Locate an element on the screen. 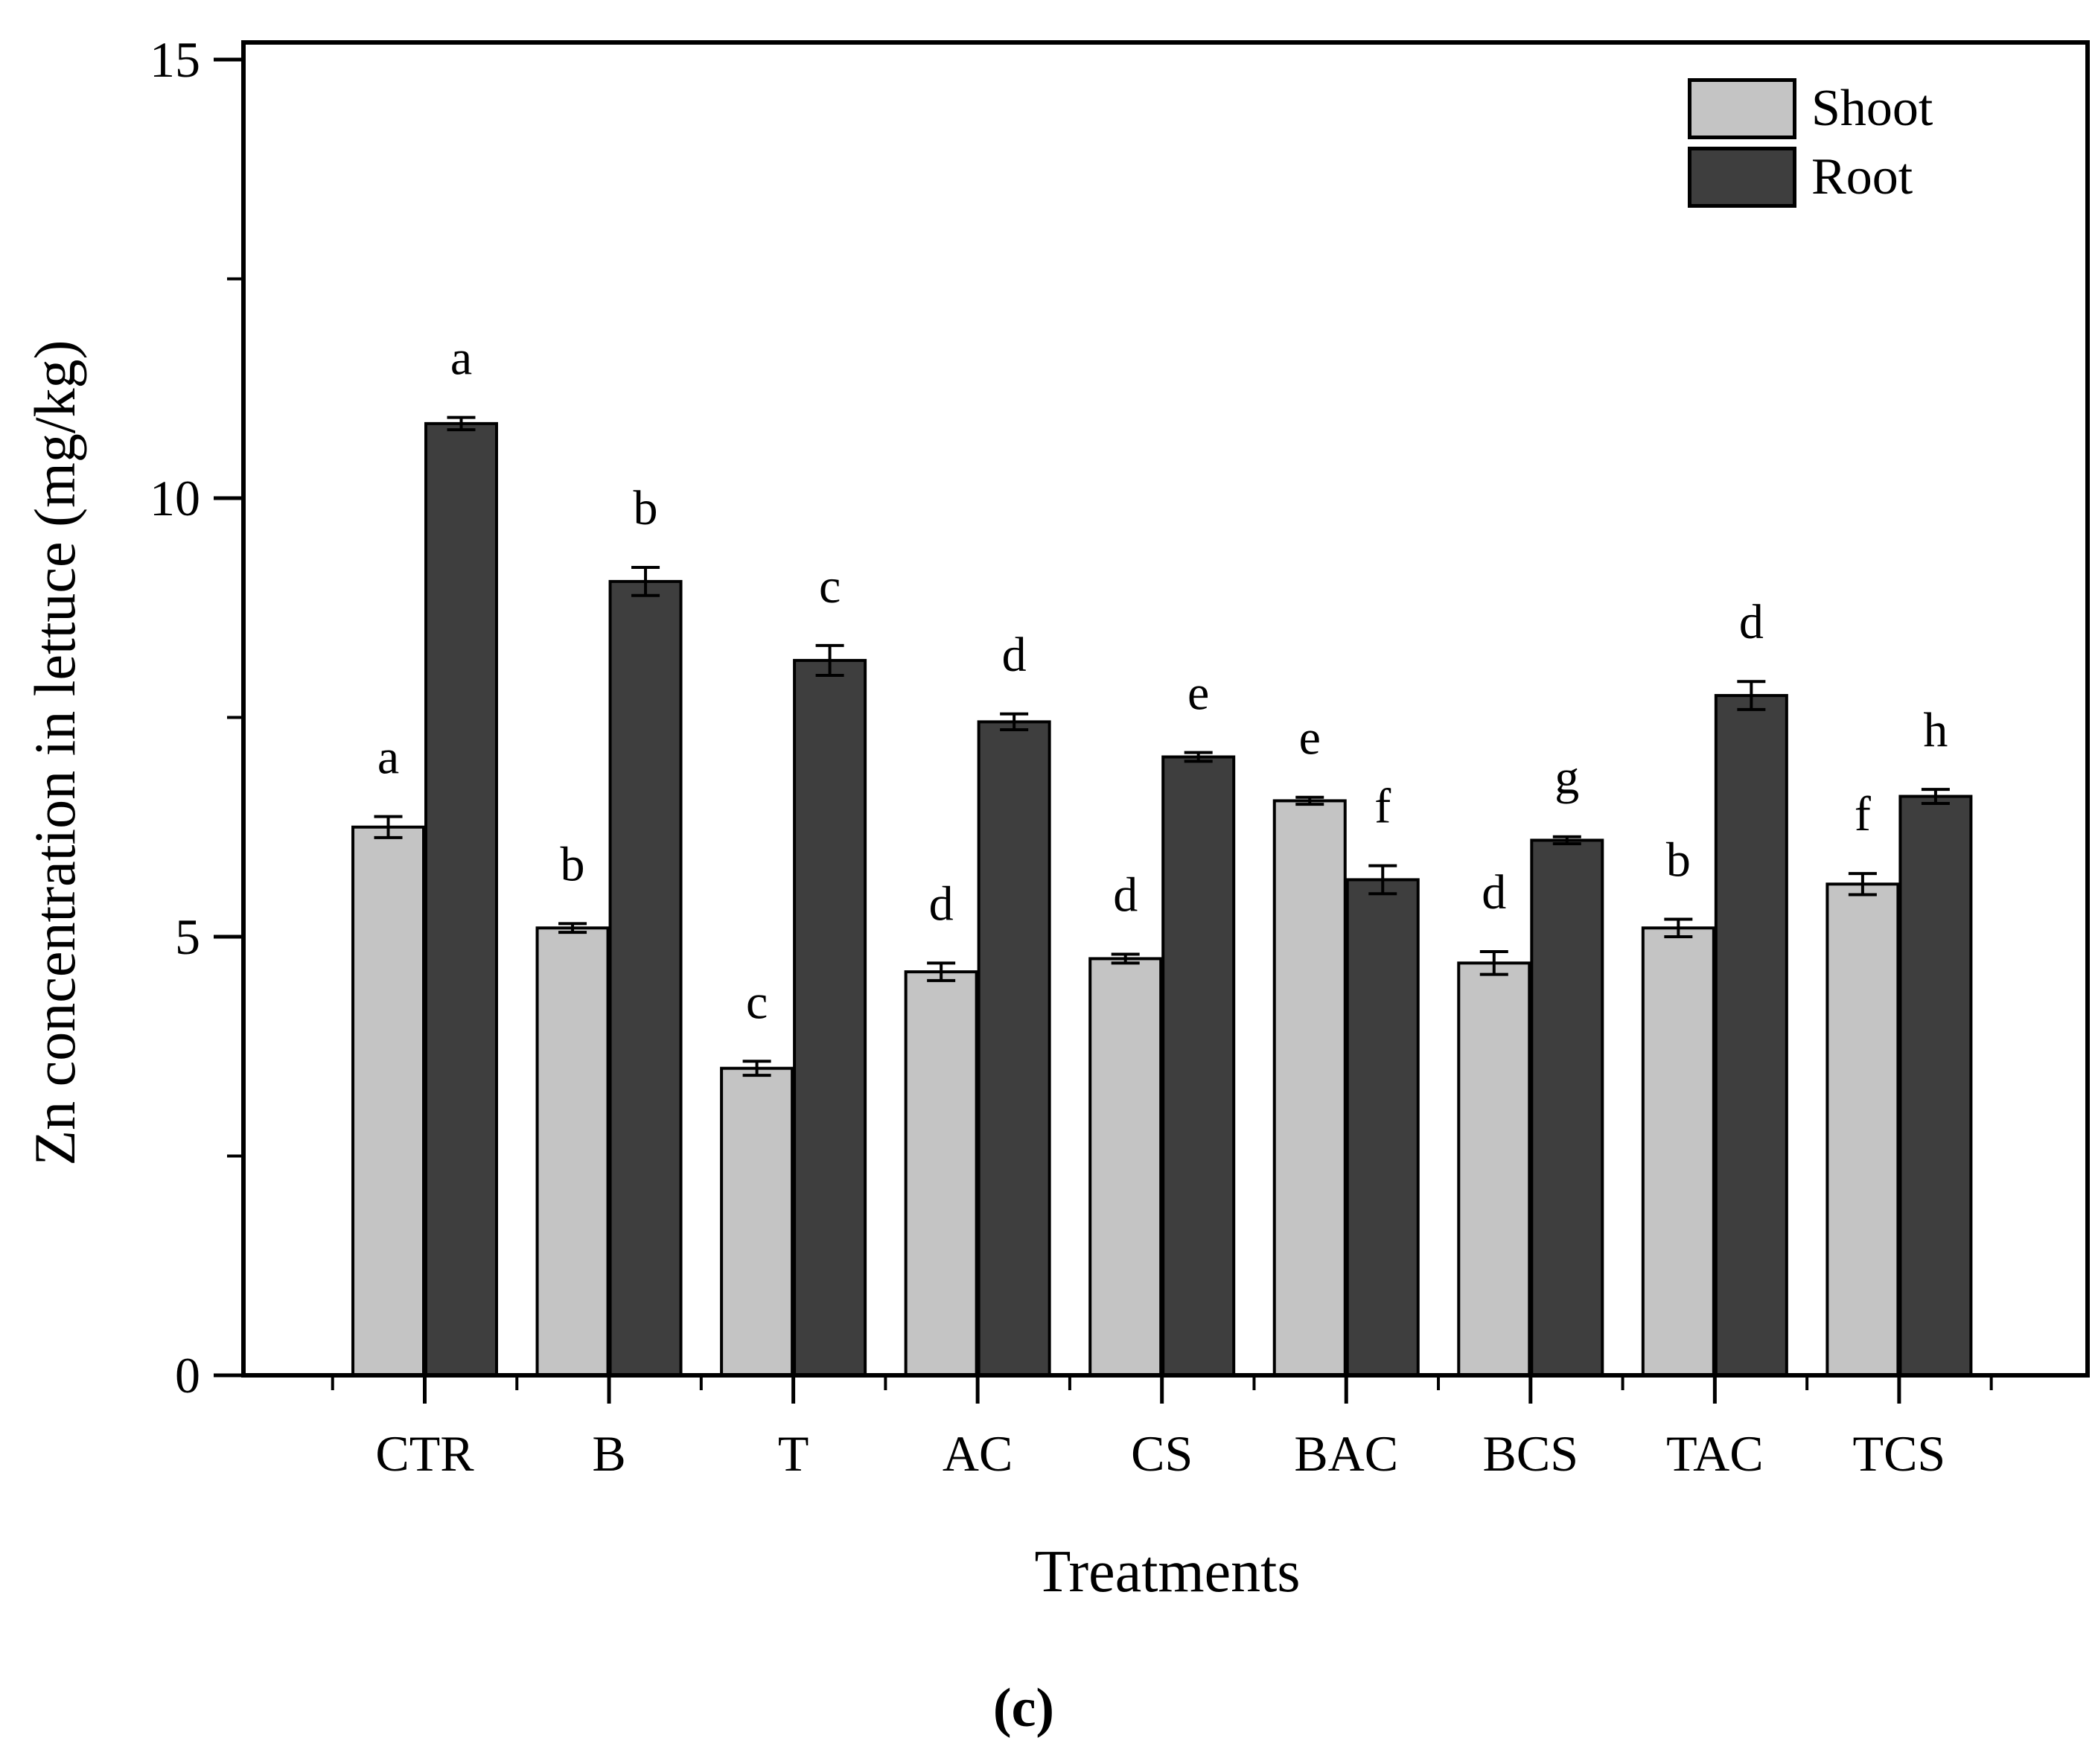 This screenshot has height=1764, width=2095. bar-shoot-CTR is located at coordinates (388, 1101).